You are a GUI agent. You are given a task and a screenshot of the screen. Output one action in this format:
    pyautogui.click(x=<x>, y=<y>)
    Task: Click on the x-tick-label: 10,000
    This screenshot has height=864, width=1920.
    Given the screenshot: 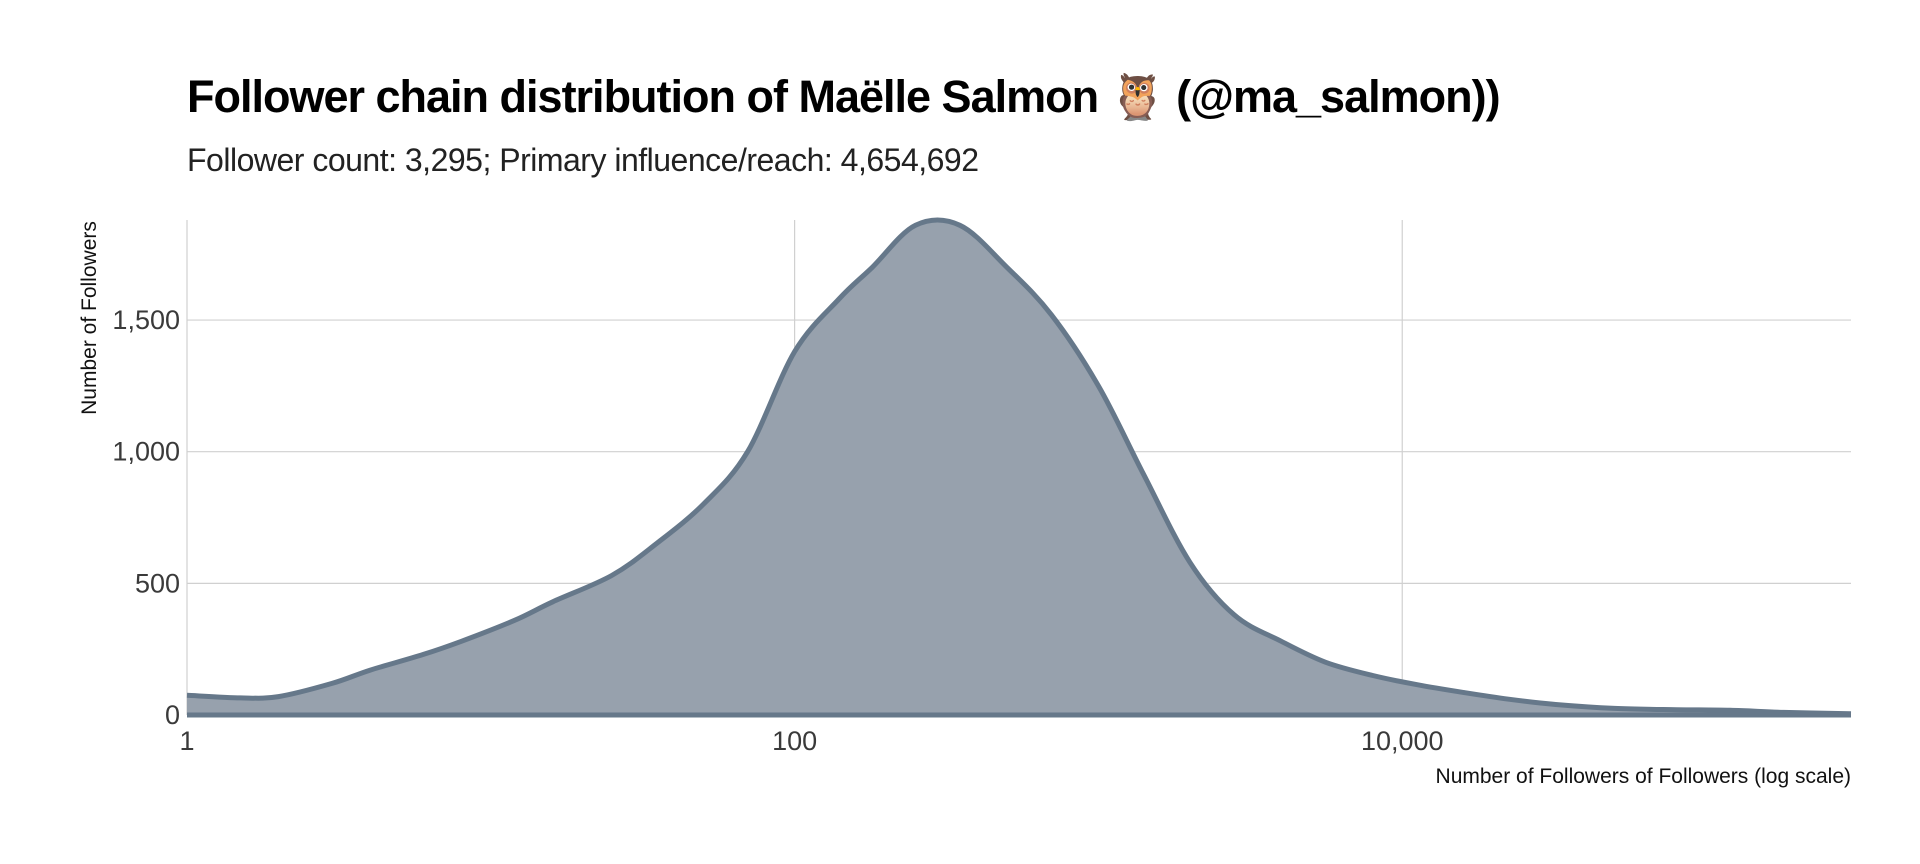 What is the action you would take?
    pyautogui.click(x=1402, y=741)
    